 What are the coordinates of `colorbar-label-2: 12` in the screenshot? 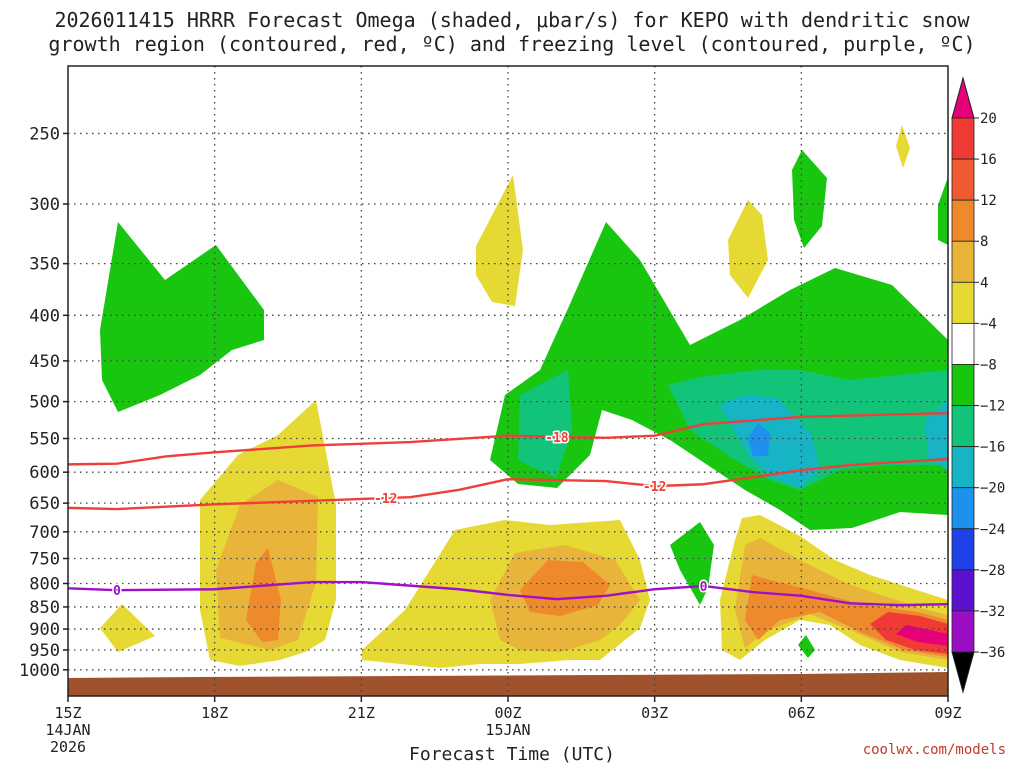 It's located at (988, 201).